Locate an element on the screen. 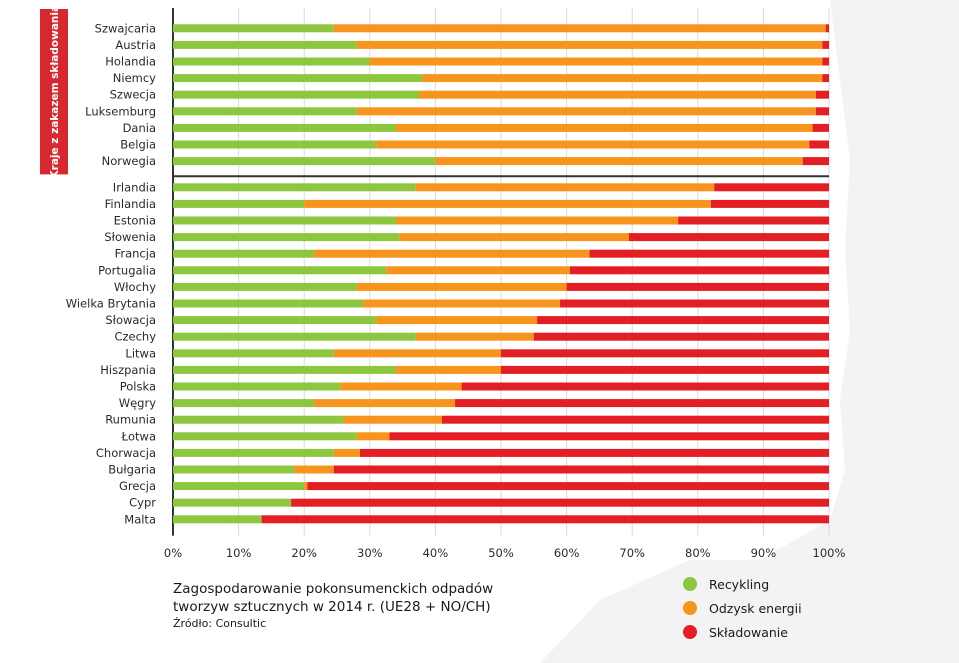 The image size is (959, 663). country-label: Łotwa is located at coordinates (138, 436).